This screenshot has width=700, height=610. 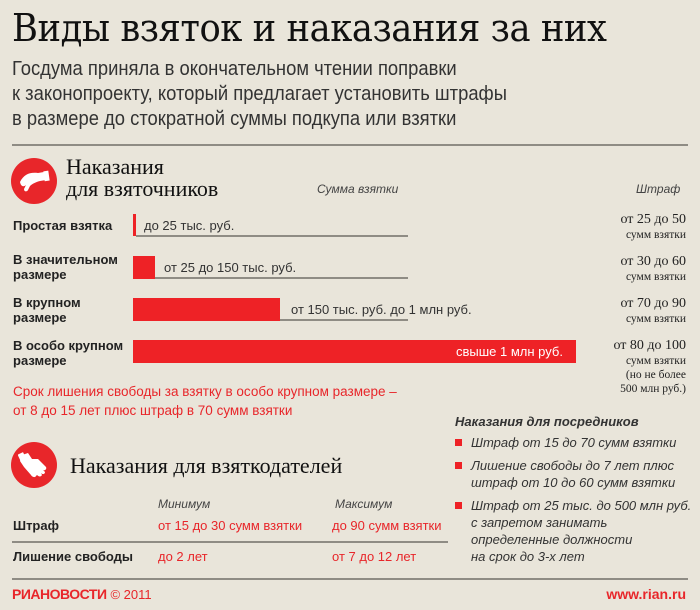 I want to click on row-label: В крупном размере, so click(x=47, y=310).